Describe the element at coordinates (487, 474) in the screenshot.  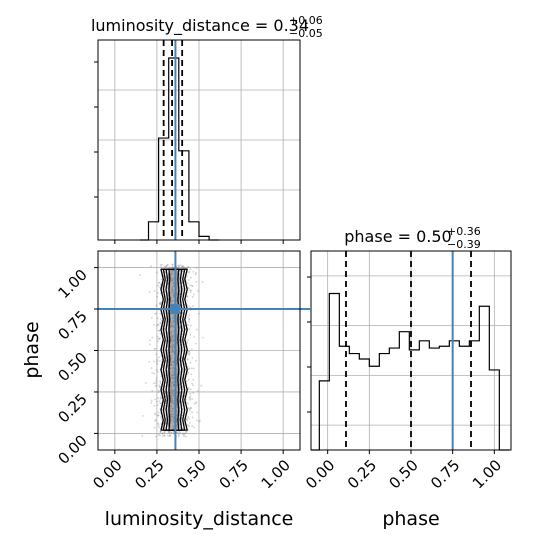
I see `x-phase-tick-label-4: 1.00` at that location.